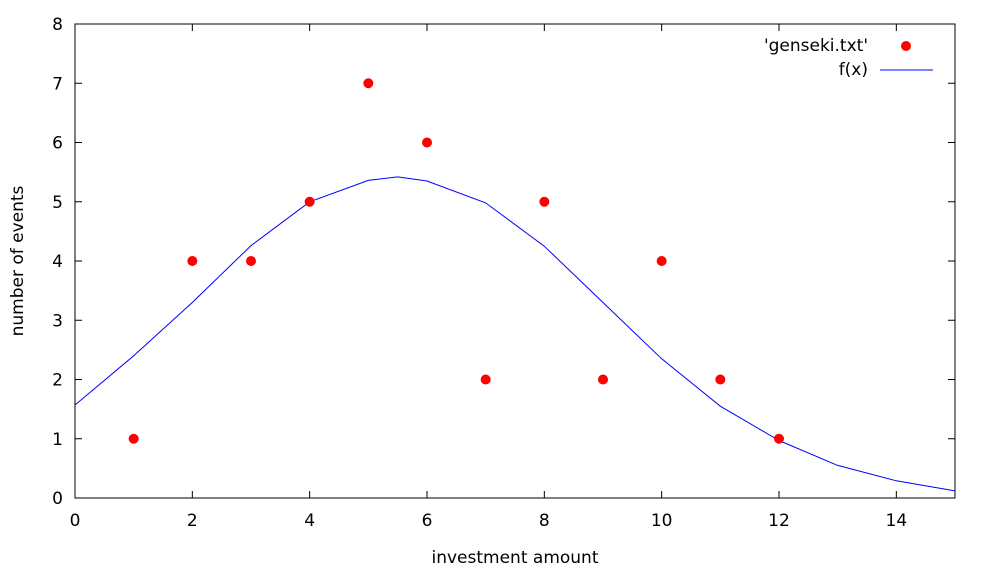  Describe the element at coordinates (853, 70) in the screenshot. I see `legend-label-curve: f(x)` at that location.